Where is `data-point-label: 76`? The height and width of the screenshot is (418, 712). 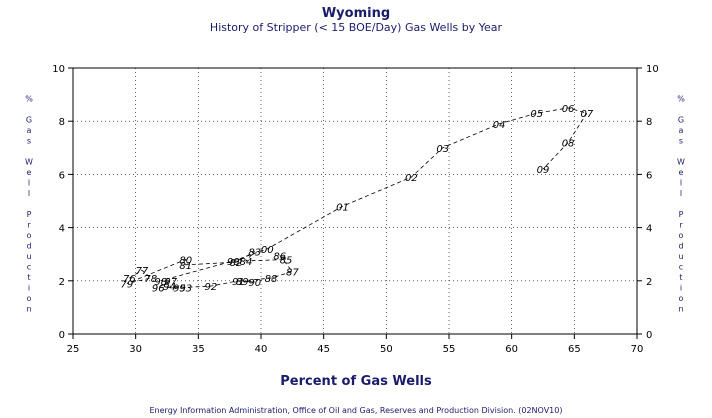 data-point-label: 76 is located at coordinates (129, 279).